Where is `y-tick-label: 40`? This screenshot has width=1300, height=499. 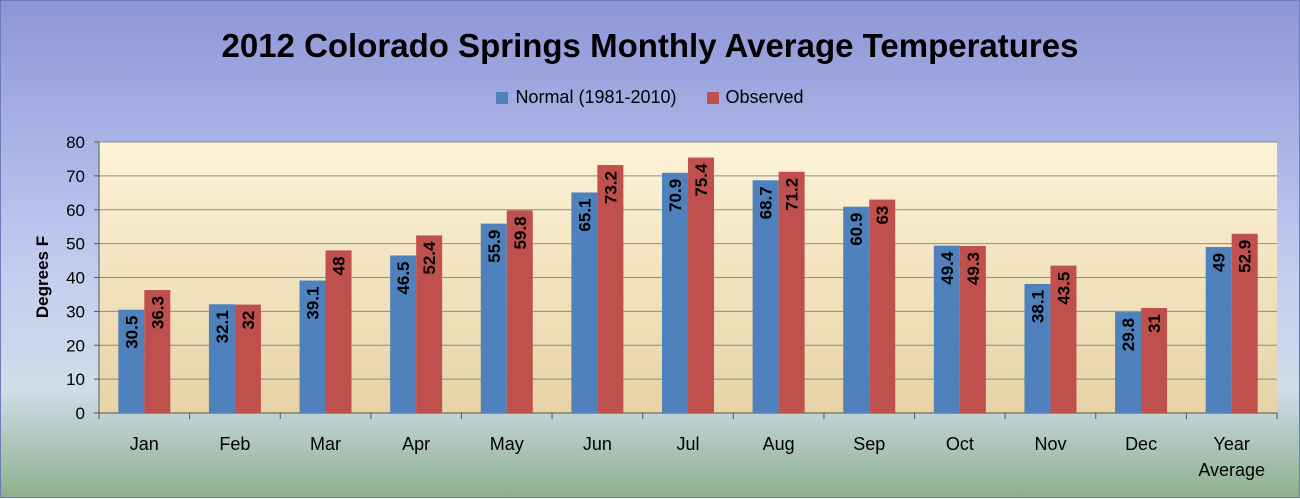 y-tick-label: 40 is located at coordinates (75, 278).